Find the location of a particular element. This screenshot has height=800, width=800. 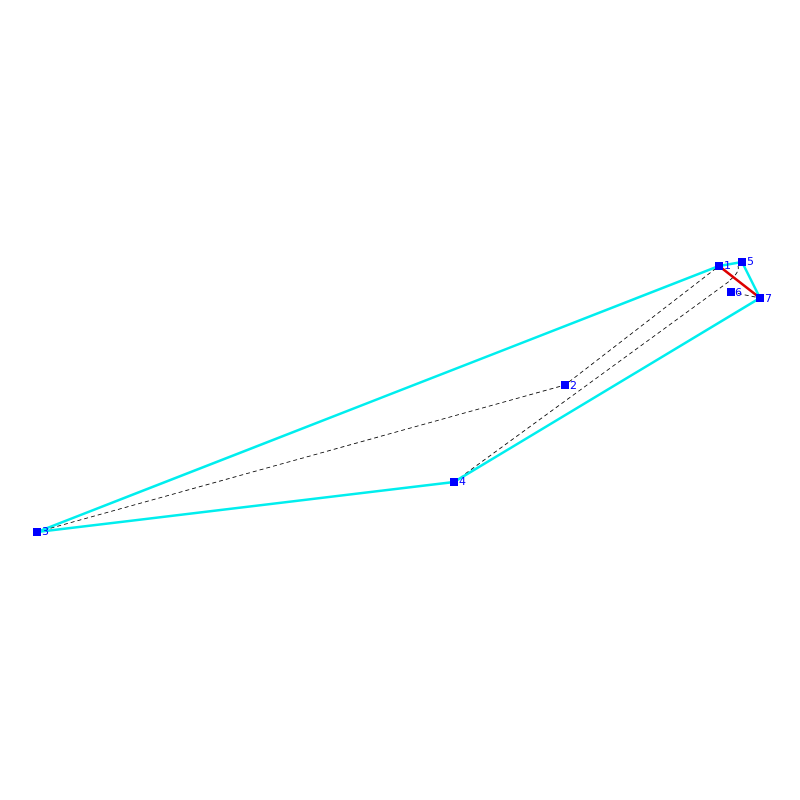

point-label: 2 is located at coordinates (573, 385).